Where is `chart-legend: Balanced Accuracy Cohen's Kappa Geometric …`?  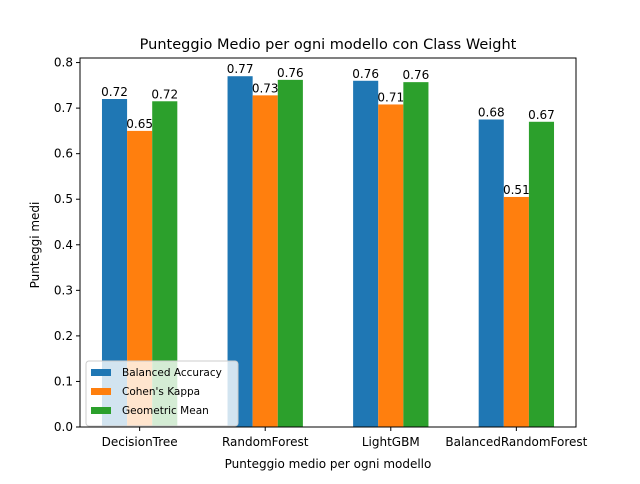 chart-legend: Balanced Accuracy Cohen's Kappa Geometric … is located at coordinates (162, 393).